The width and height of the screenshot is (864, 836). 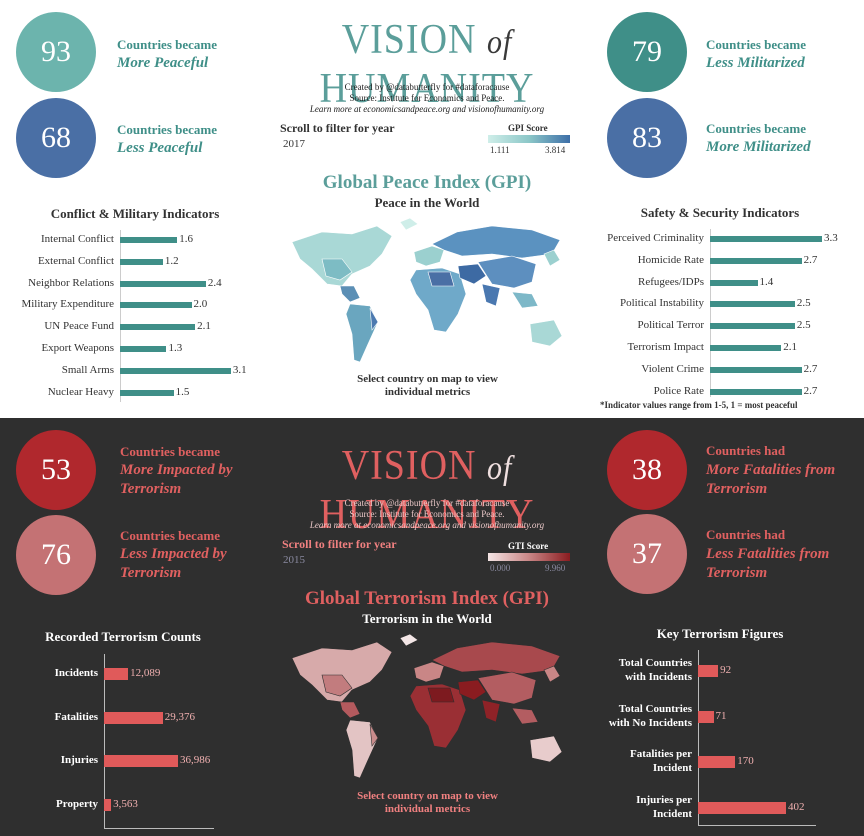 I want to click on less-impacted-circle: 76, so click(x=56, y=555).